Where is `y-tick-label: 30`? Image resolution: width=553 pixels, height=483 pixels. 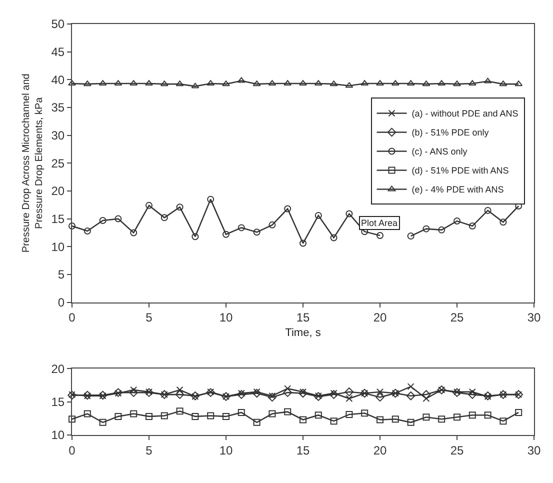 y-tick-label: 30 is located at coordinates (58, 135).